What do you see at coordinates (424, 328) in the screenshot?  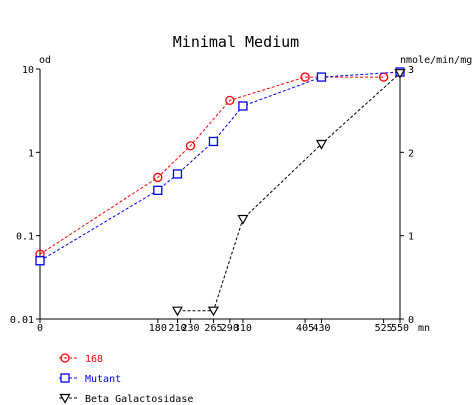 I see `x-unit-label: mn` at bounding box center [424, 328].